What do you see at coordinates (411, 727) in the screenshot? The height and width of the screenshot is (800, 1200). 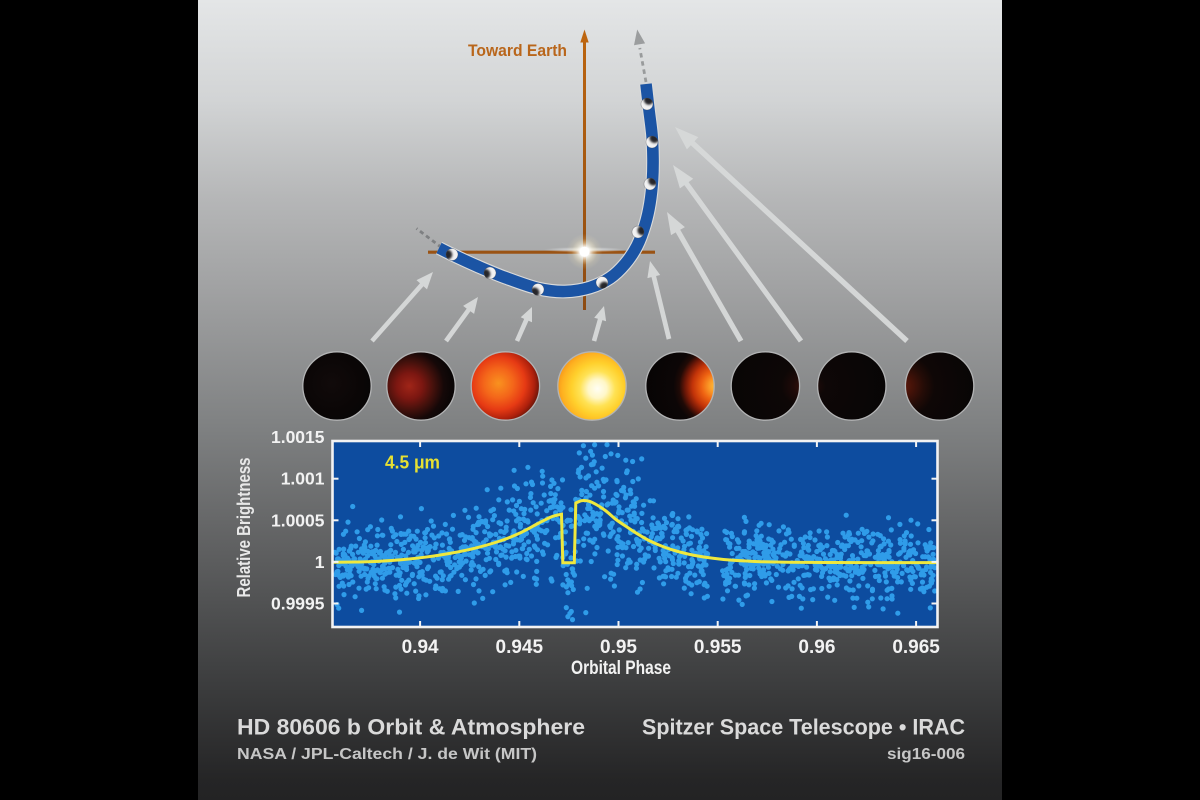 I see `svg-text: HD 80606 b Orbit & Atmosphere` at bounding box center [411, 727].